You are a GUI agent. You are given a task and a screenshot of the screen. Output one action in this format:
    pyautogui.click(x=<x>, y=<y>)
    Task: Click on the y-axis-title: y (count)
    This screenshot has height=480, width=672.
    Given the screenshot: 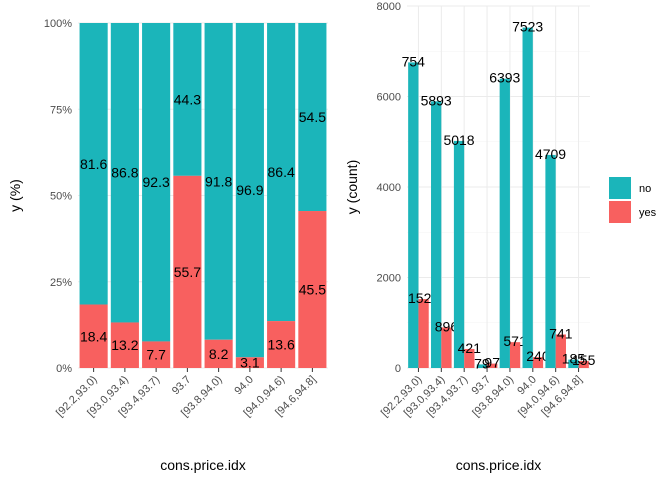 What is the action you would take?
    pyautogui.click(x=352, y=187)
    